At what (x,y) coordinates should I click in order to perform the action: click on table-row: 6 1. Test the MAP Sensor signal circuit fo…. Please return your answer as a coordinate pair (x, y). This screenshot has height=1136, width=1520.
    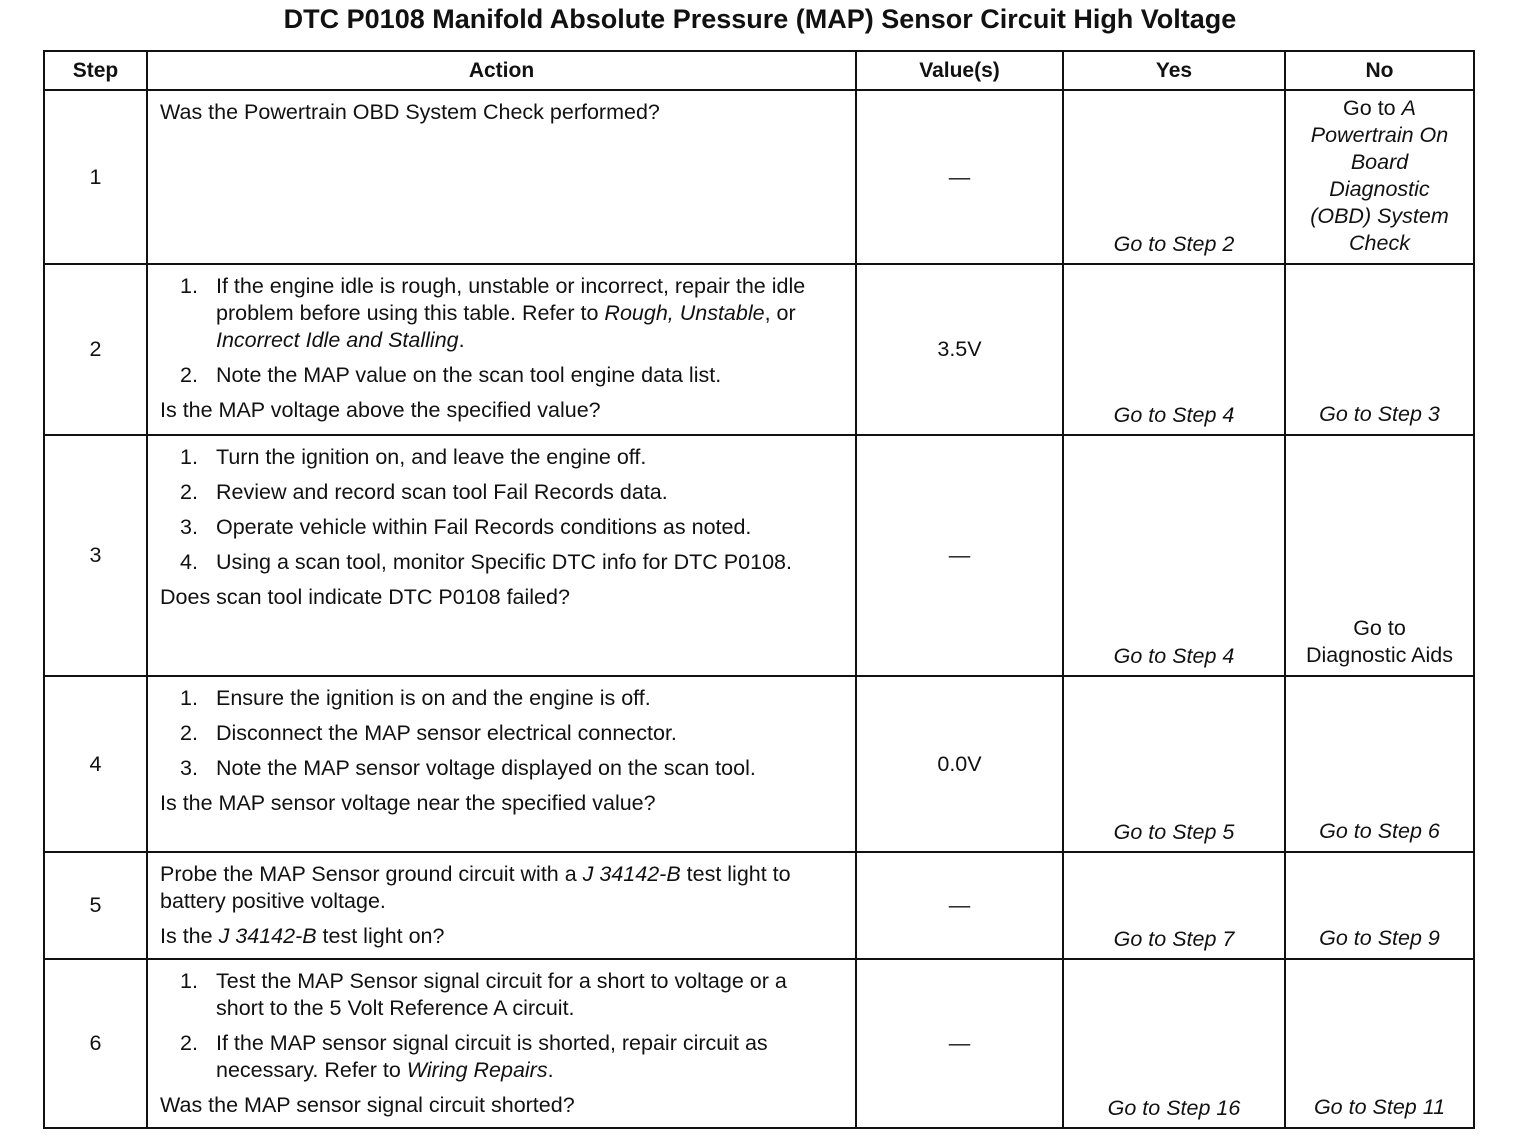
    Looking at the image, I should click on (759, 1043).